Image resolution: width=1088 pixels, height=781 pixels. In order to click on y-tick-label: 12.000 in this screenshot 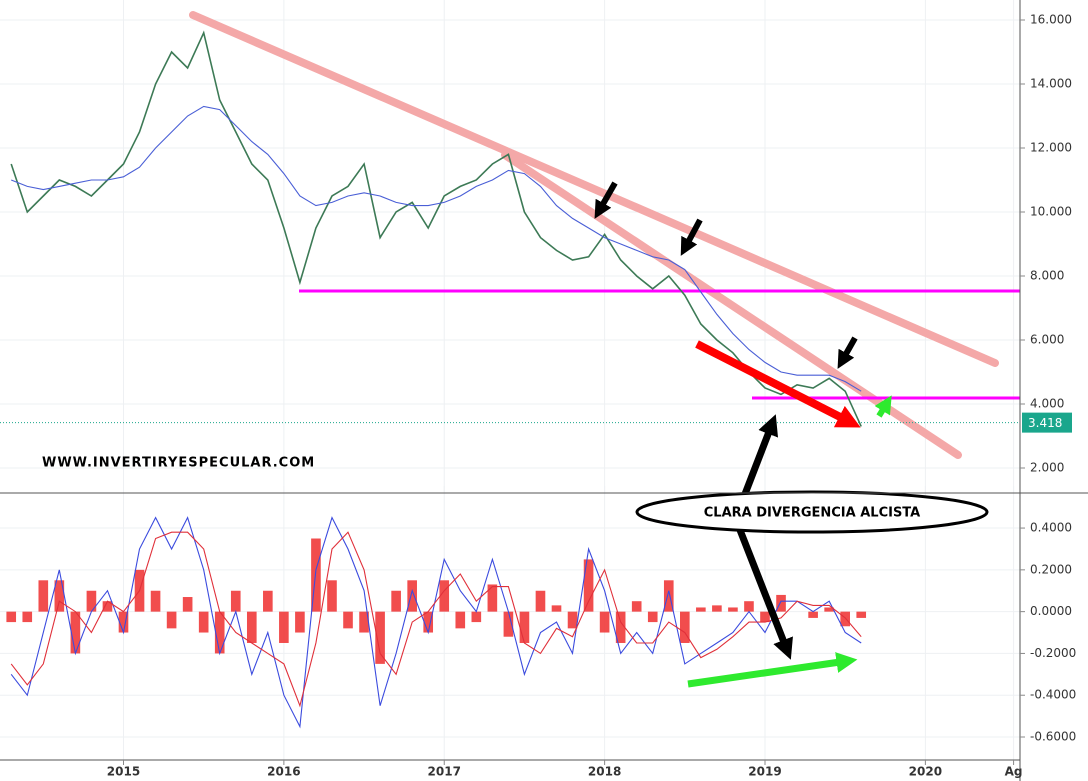, I will do `click(1051, 148)`.